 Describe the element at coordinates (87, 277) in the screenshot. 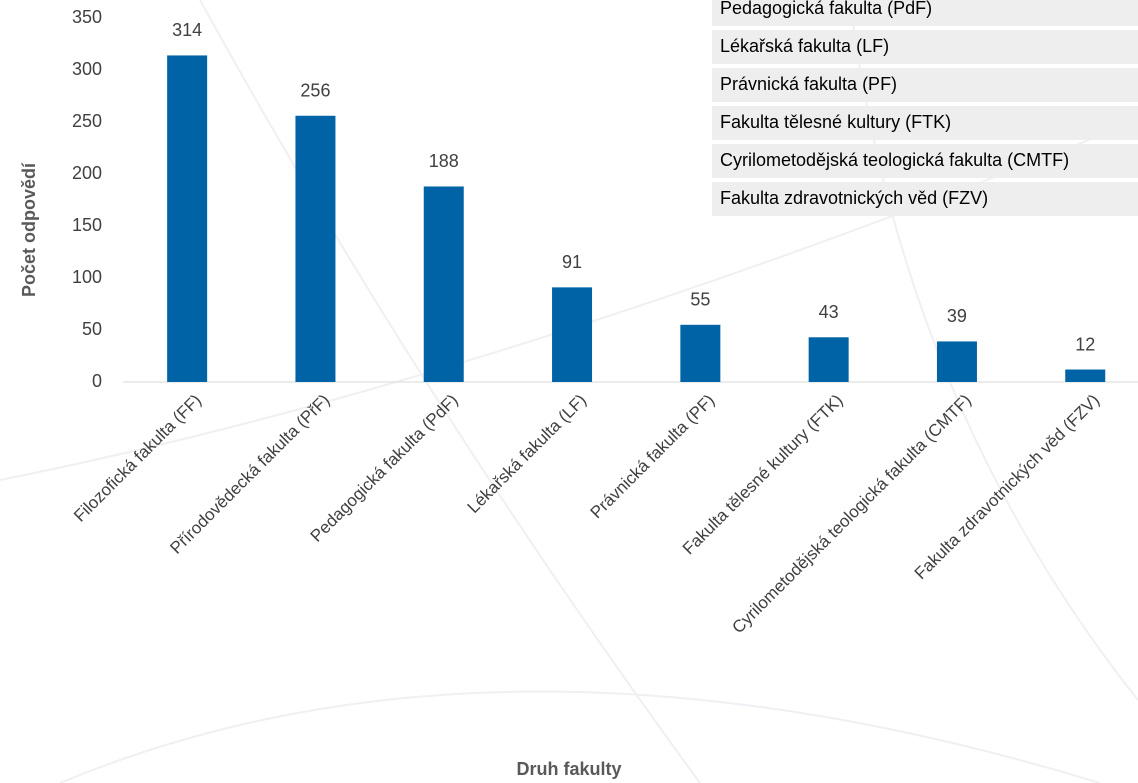

I see `y-tick-label: 100` at that location.